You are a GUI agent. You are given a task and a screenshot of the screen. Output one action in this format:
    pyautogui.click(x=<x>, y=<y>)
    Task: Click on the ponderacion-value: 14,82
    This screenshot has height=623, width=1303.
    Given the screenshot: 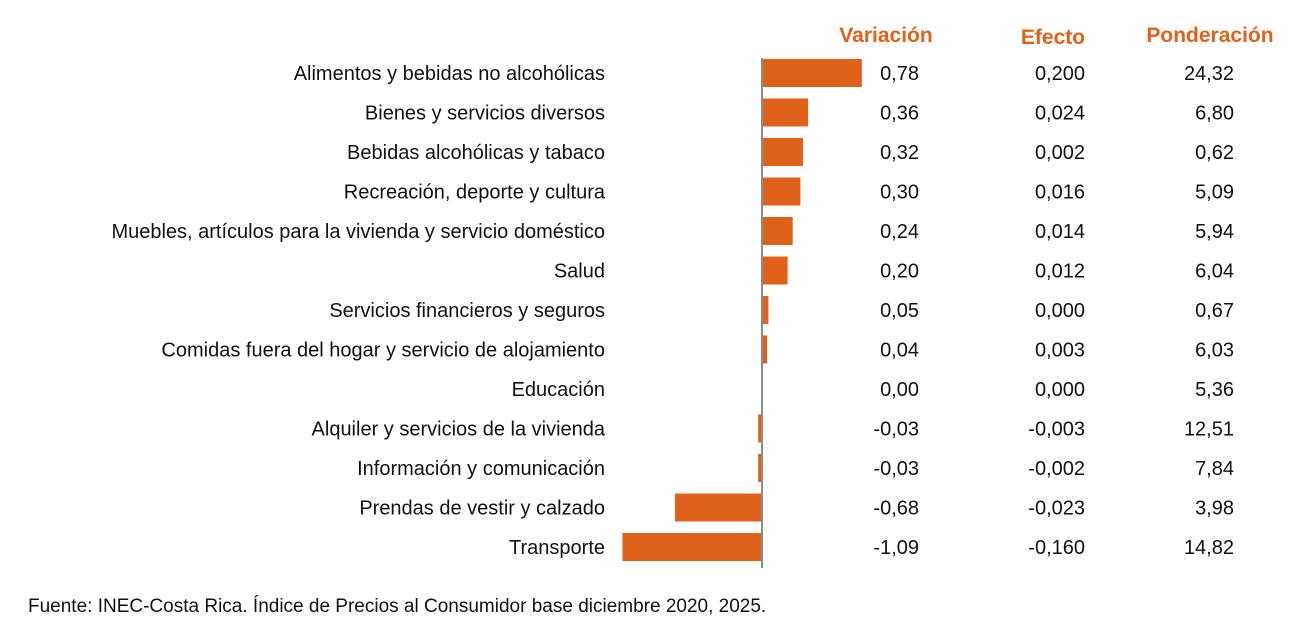 What is the action you would take?
    pyautogui.click(x=1209, y=548)
    